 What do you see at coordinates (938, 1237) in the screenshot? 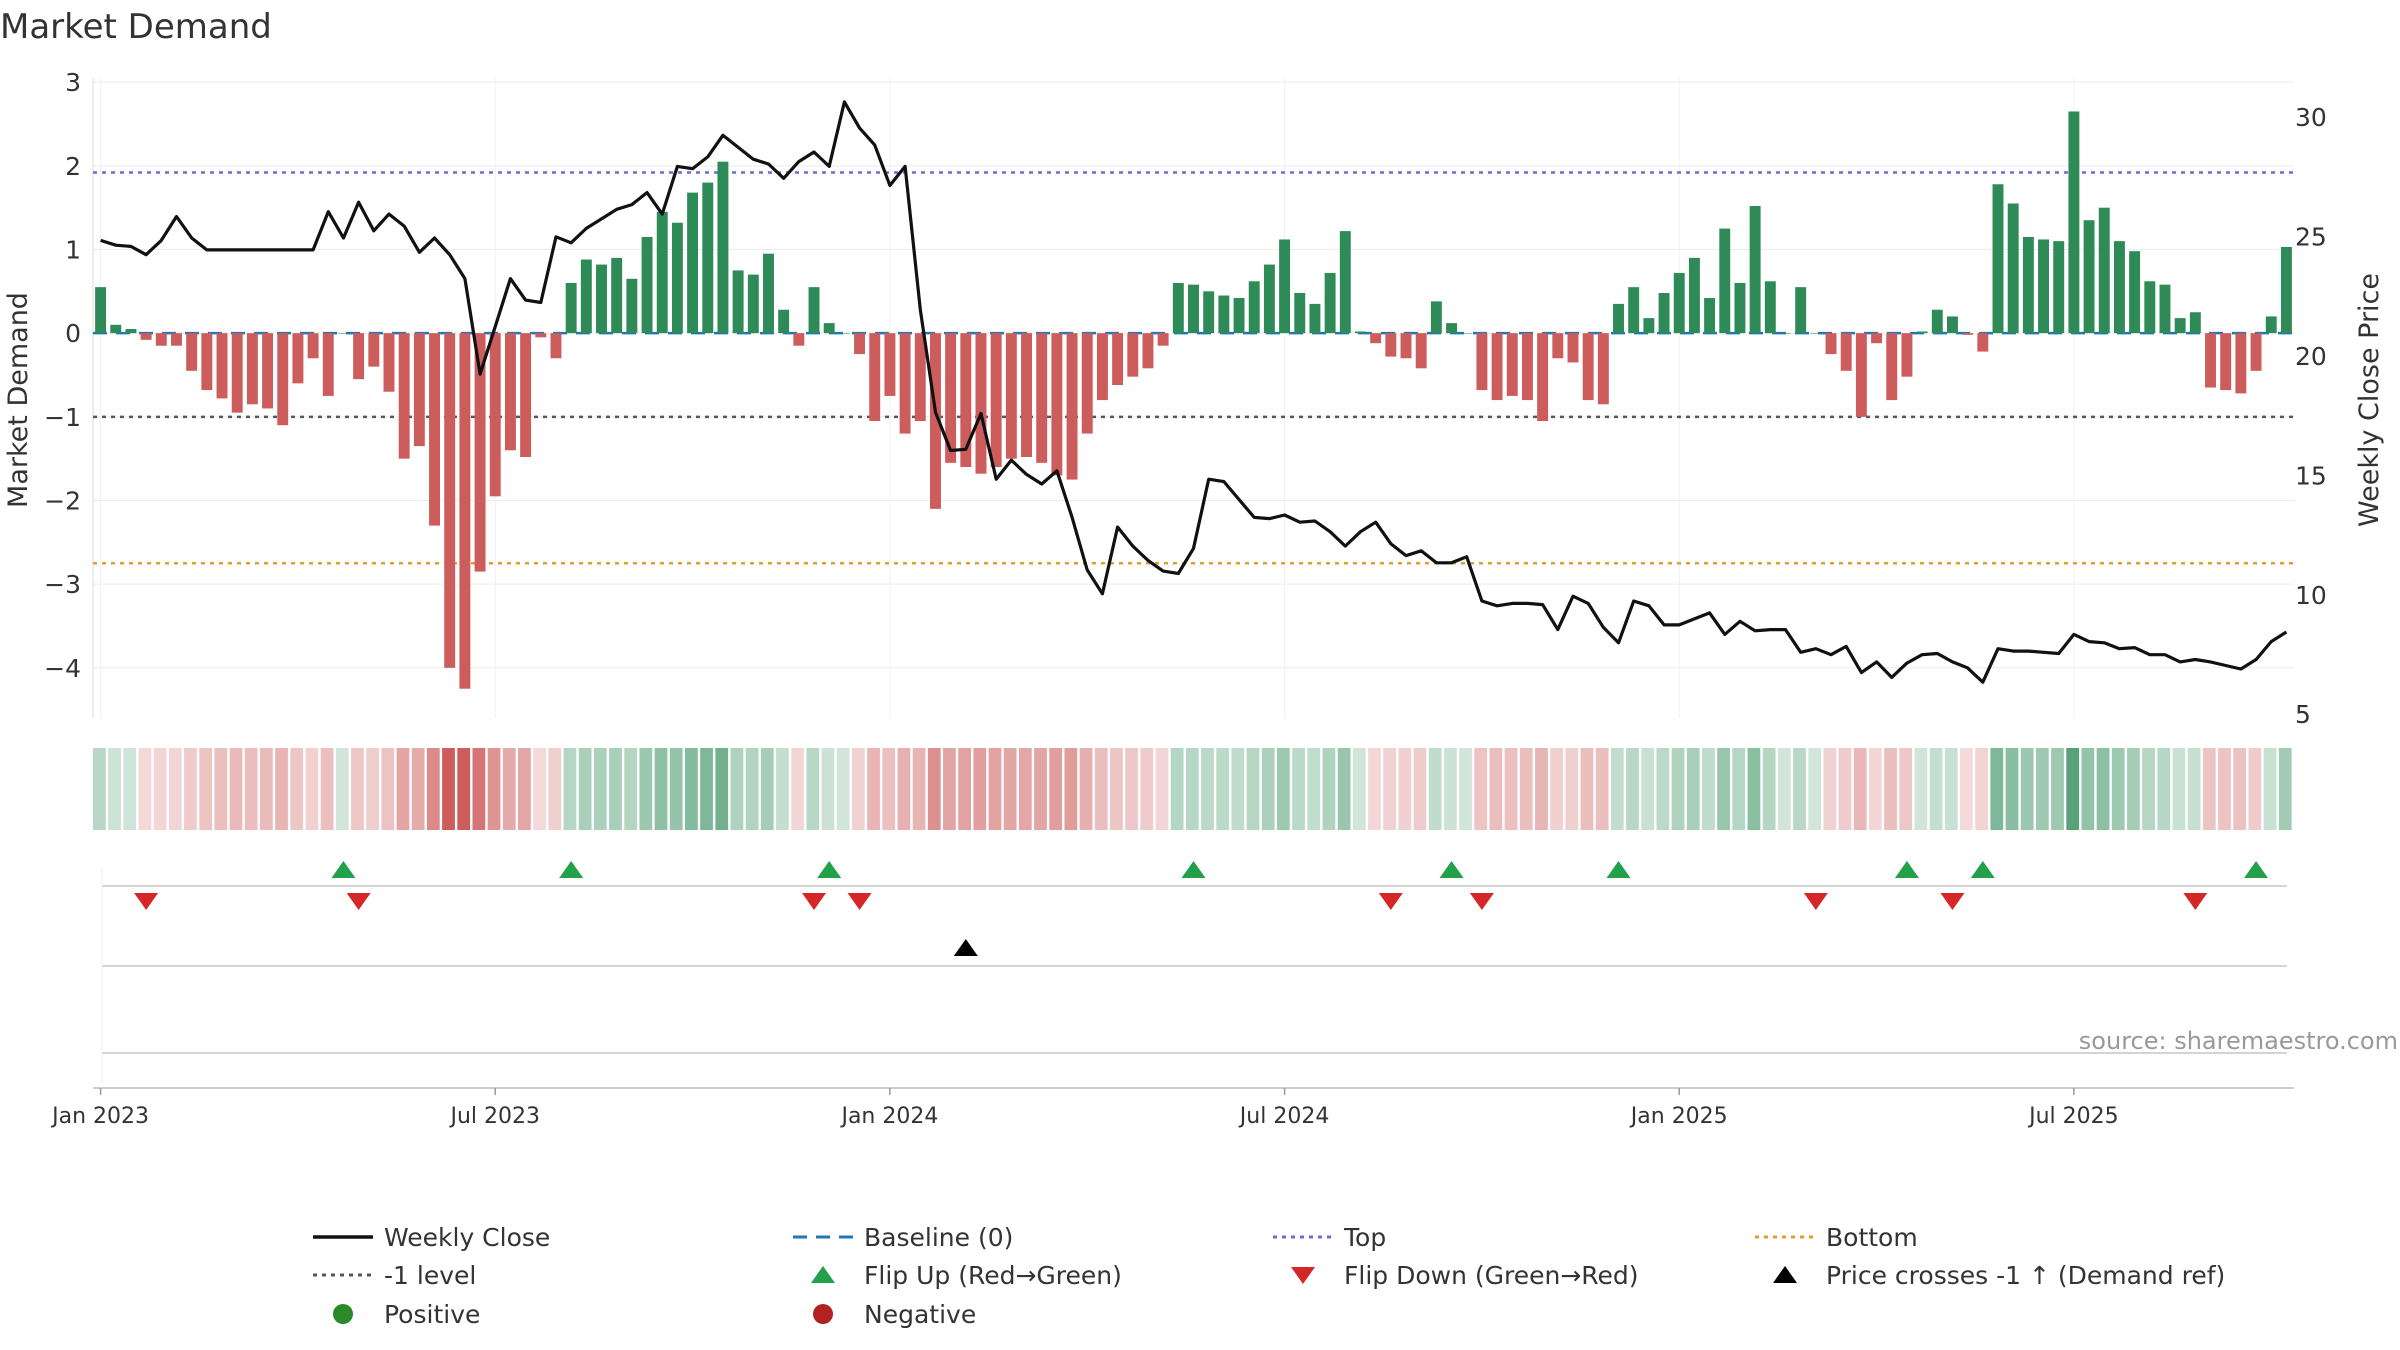
I see `legend-label-1: Baseline (0)` at bounding box center [938, 1237].